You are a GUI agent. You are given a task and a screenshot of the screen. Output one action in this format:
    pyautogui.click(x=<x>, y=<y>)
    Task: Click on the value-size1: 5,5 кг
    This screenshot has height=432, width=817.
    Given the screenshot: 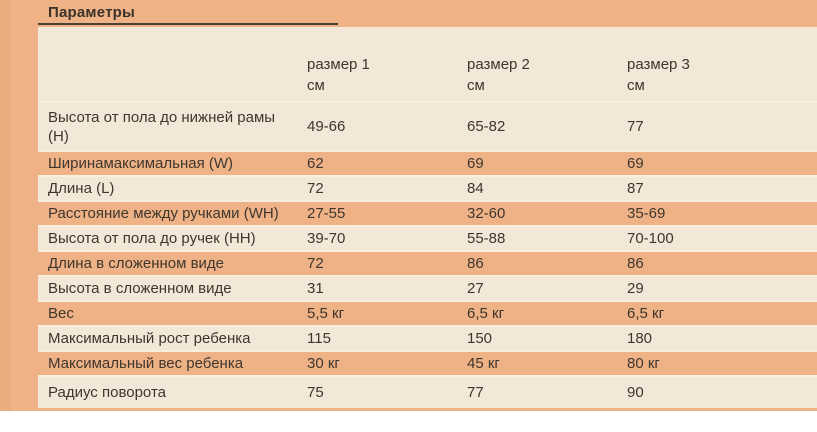 What is the action you would take?
    pyautogui.click(x=326, y=313)
    